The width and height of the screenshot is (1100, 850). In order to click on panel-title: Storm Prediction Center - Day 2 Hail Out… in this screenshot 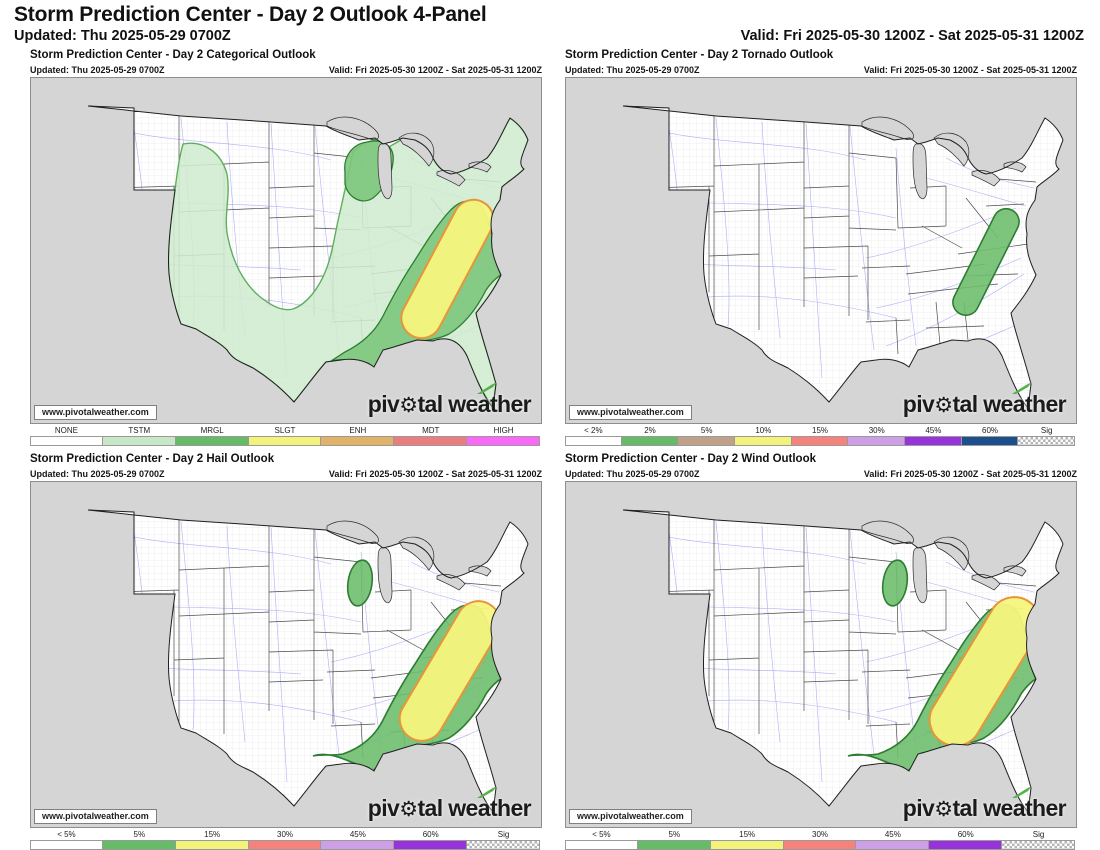, I will do `click(152, 458)`.